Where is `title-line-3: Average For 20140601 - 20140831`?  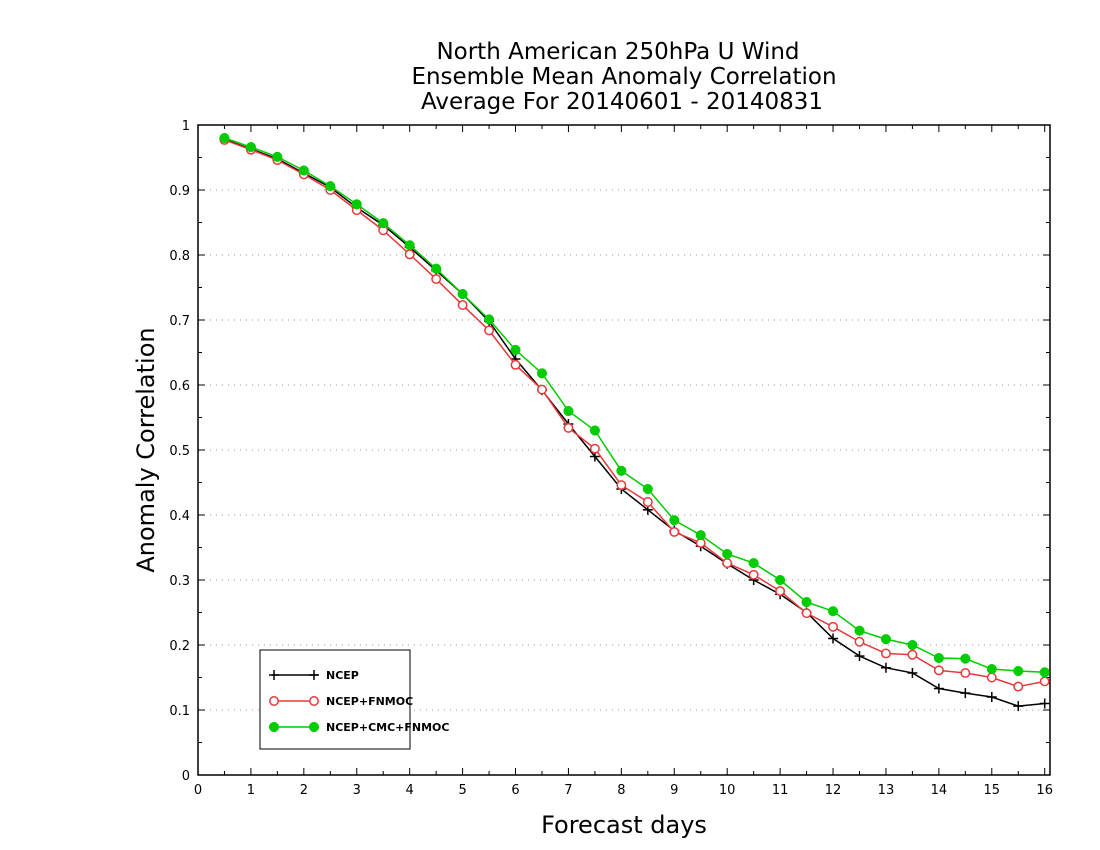 title-line-3: Average For 20140601 - 20140831 is located at coordinates (622, 102).